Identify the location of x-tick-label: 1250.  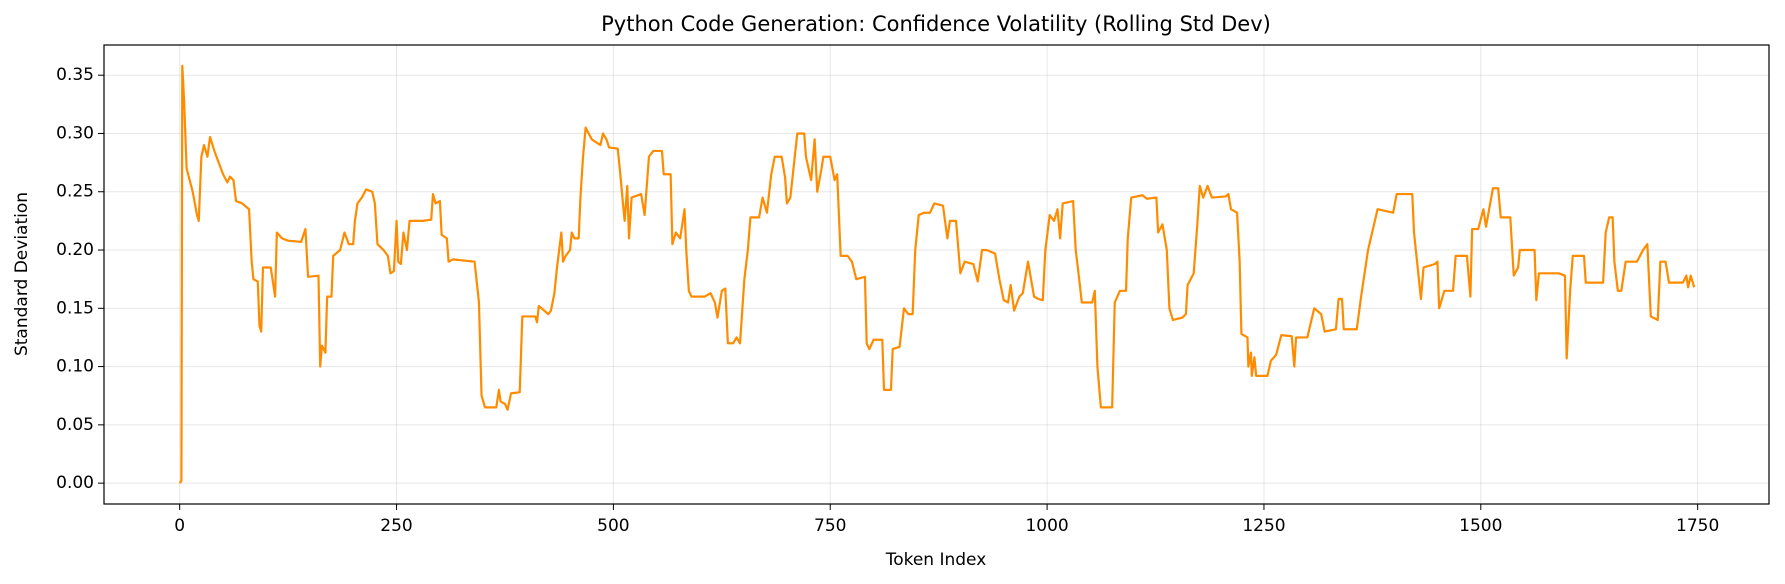
(1263, 526).